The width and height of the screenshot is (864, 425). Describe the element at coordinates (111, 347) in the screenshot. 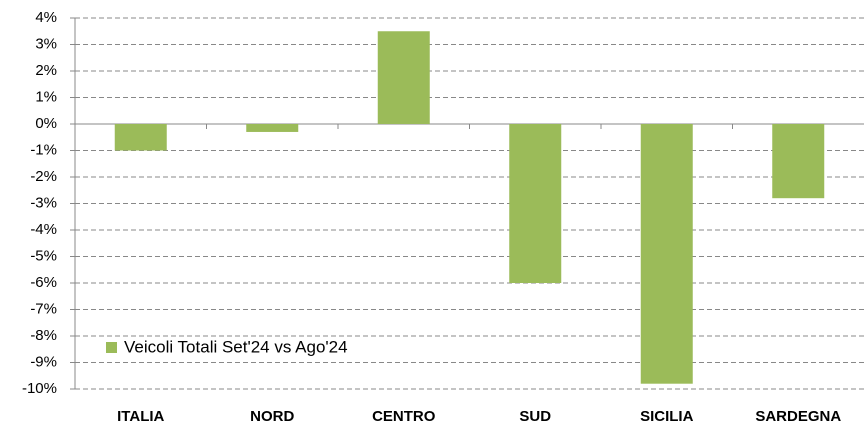

I see `legend-swatch` at that location.